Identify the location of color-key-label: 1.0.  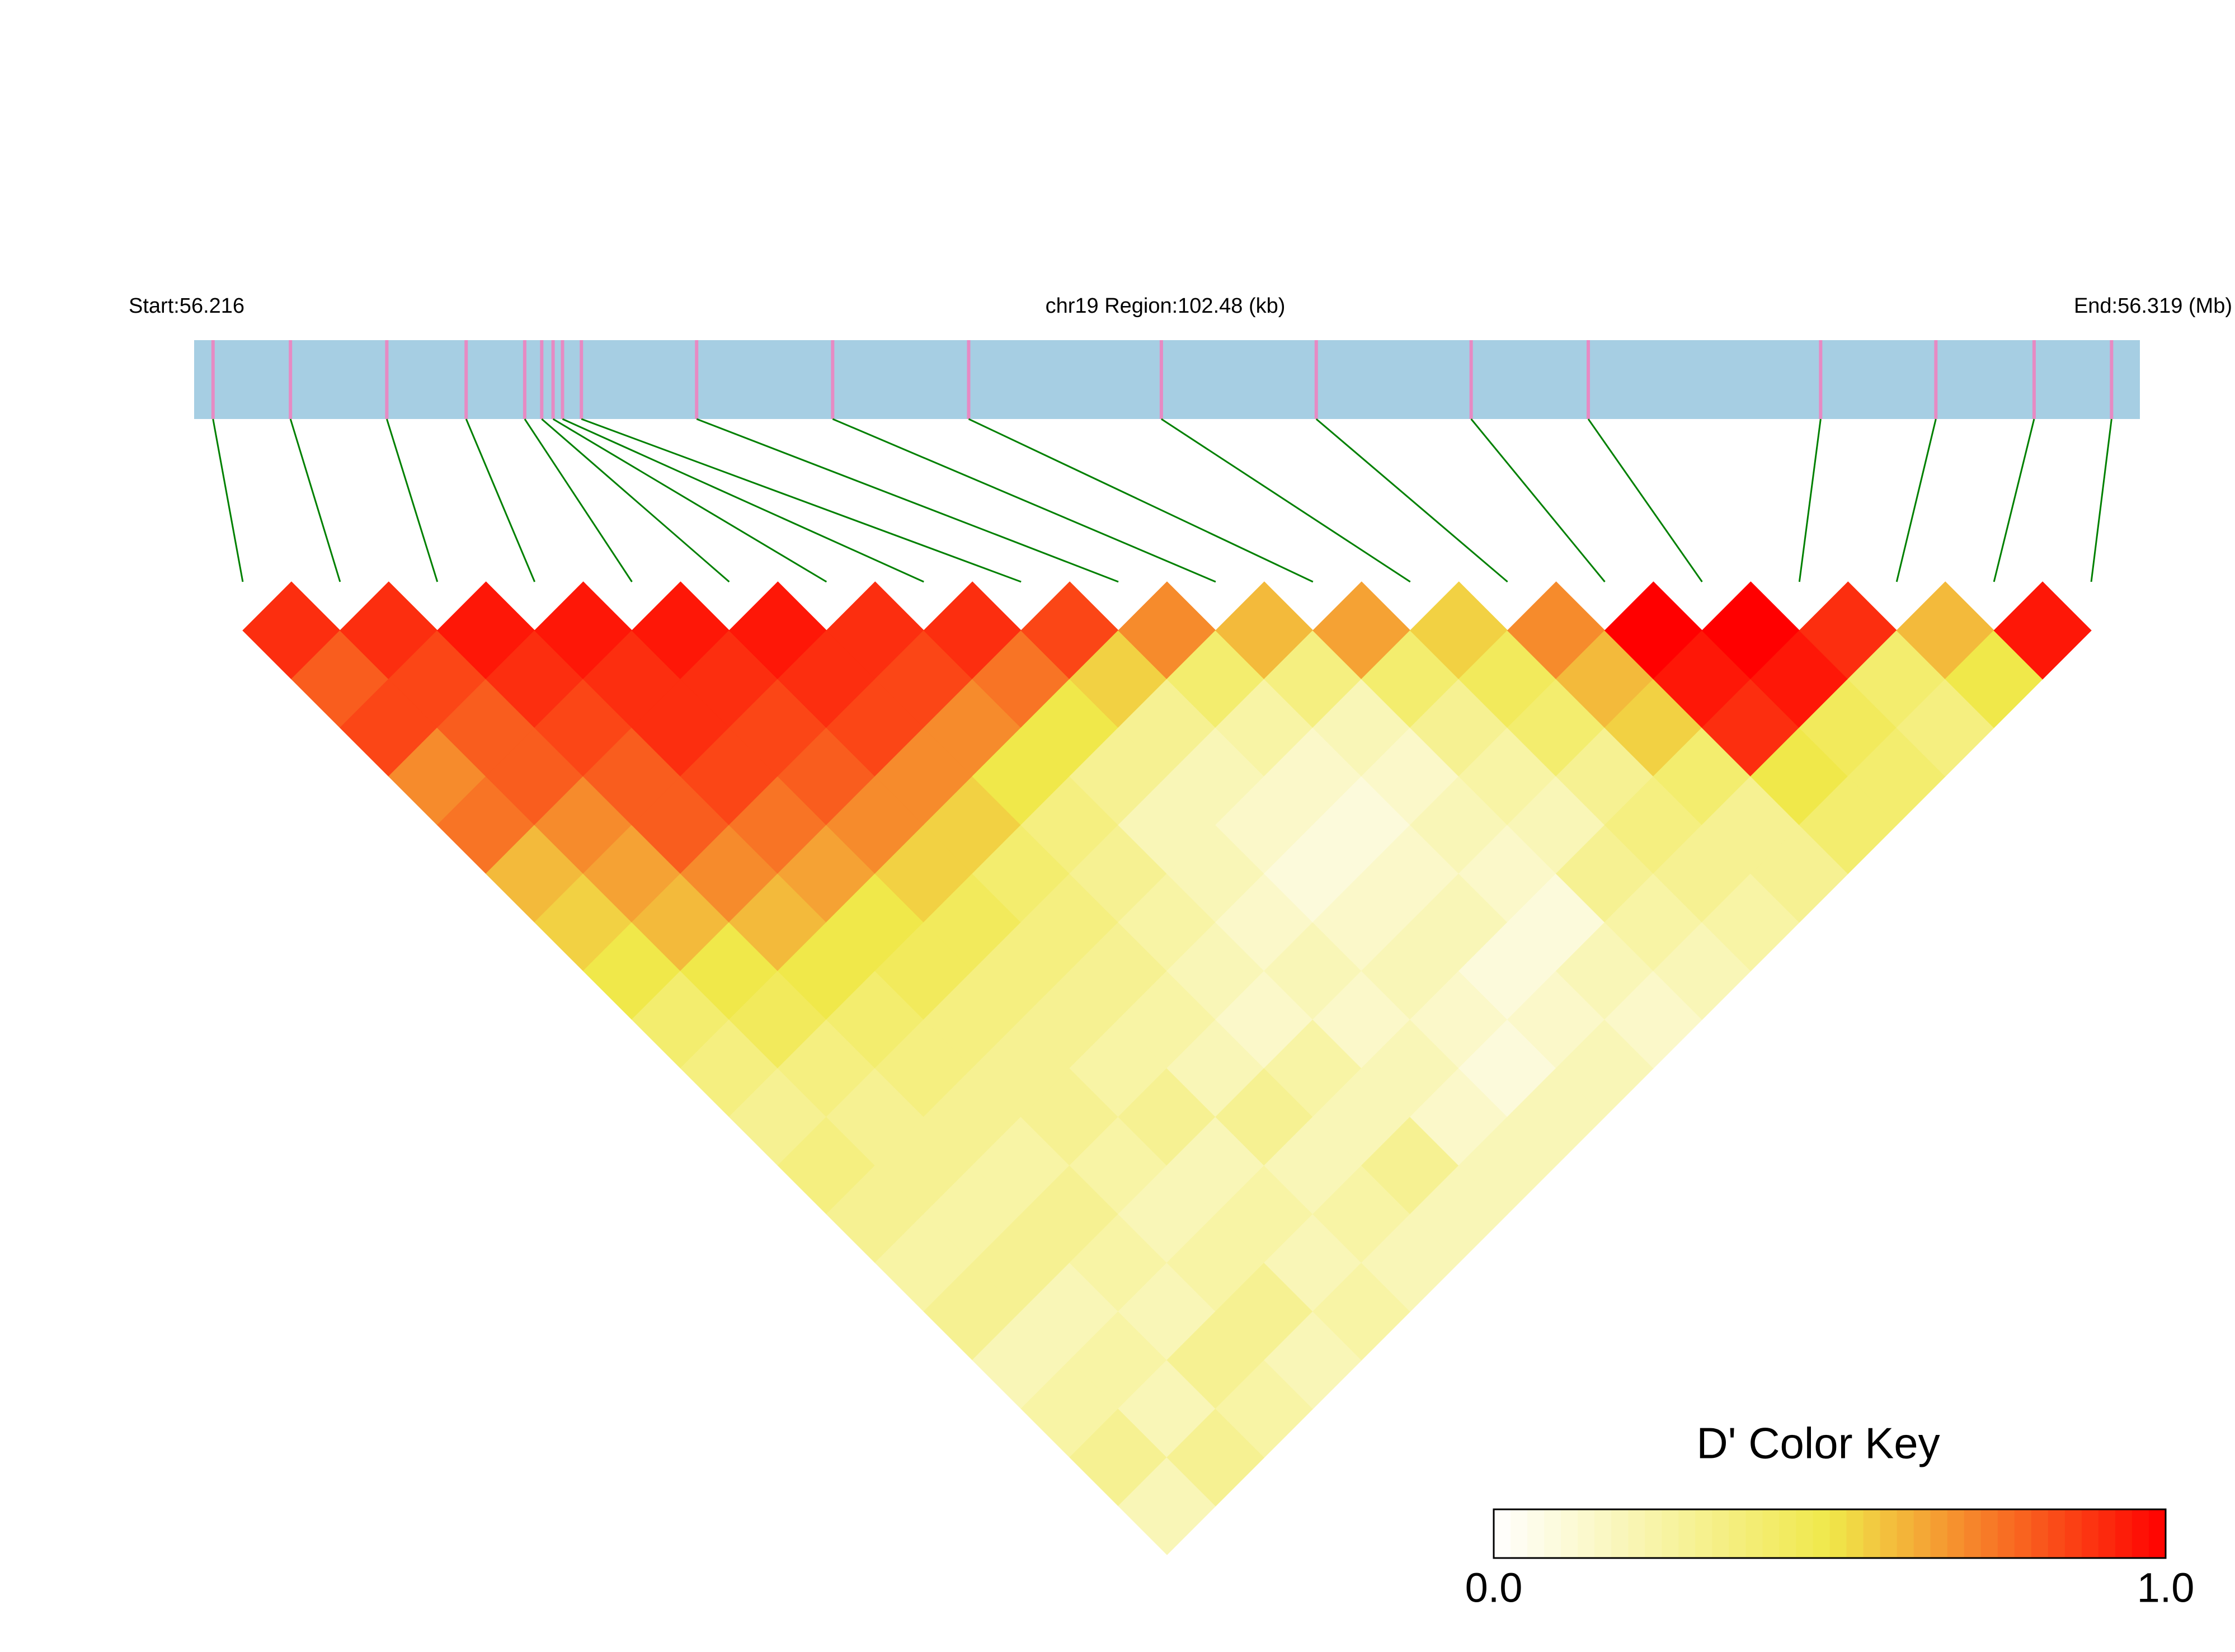
(2166, 1588).